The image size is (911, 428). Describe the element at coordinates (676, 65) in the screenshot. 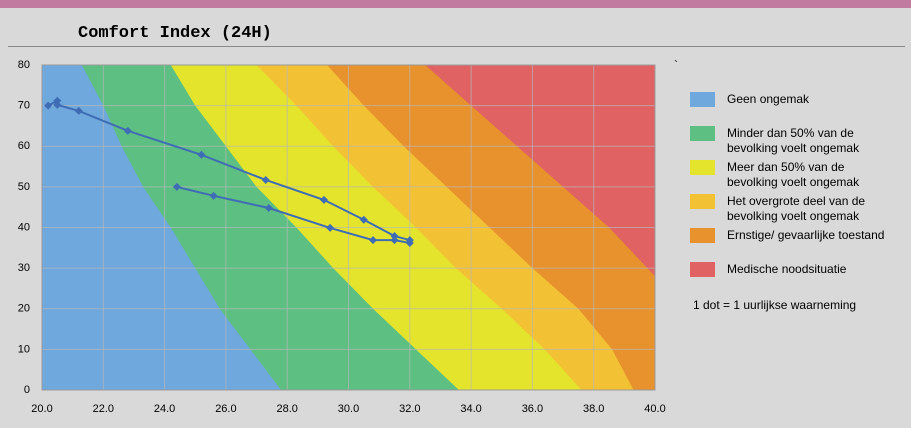

I see `stray-mark: `` at that location.